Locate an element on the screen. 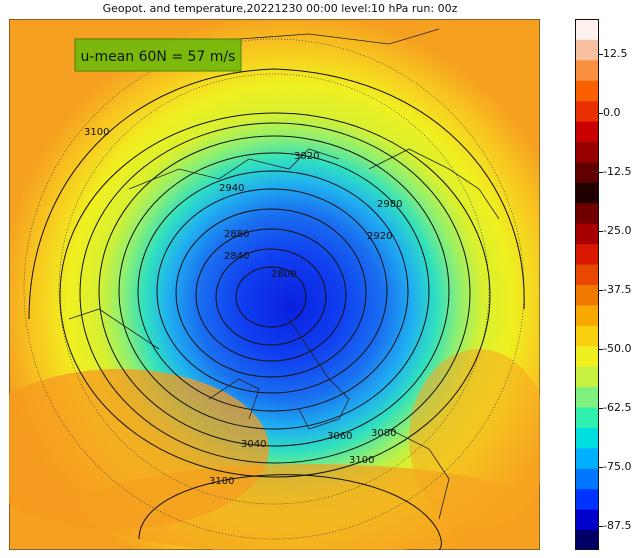 This screenshot has width=640, height=558. contour-label: 2980 is located at coordinates (389, 204).